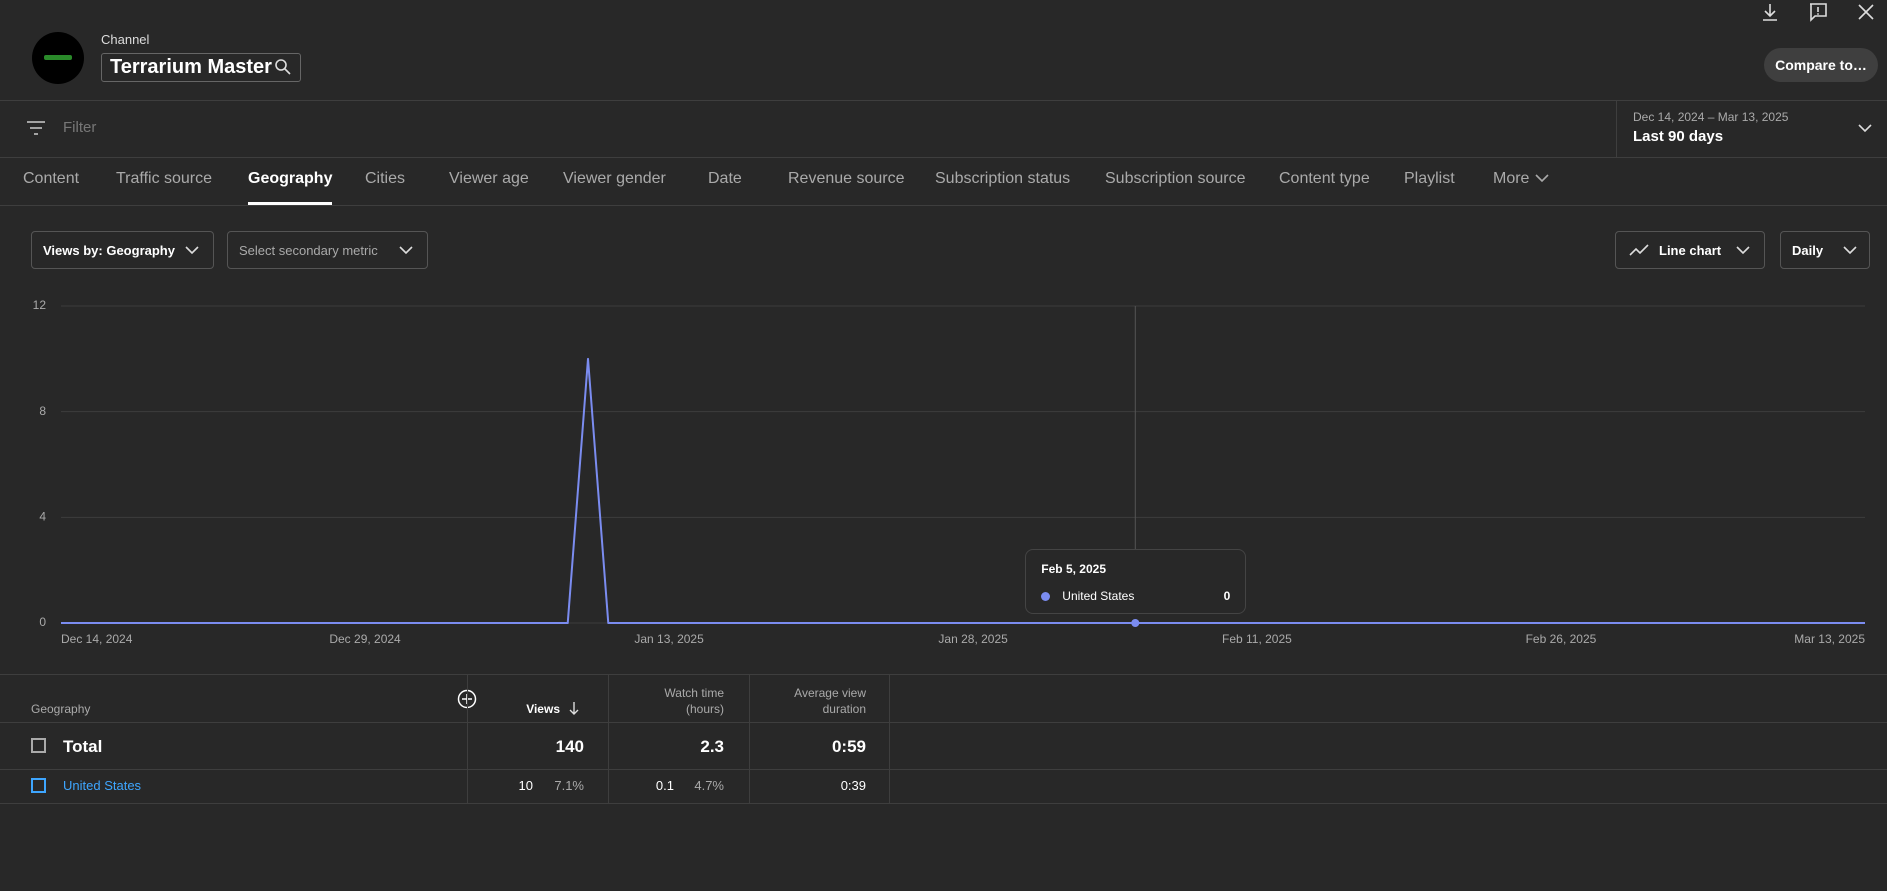  I want to click on sort-icon, so click(574, 708).